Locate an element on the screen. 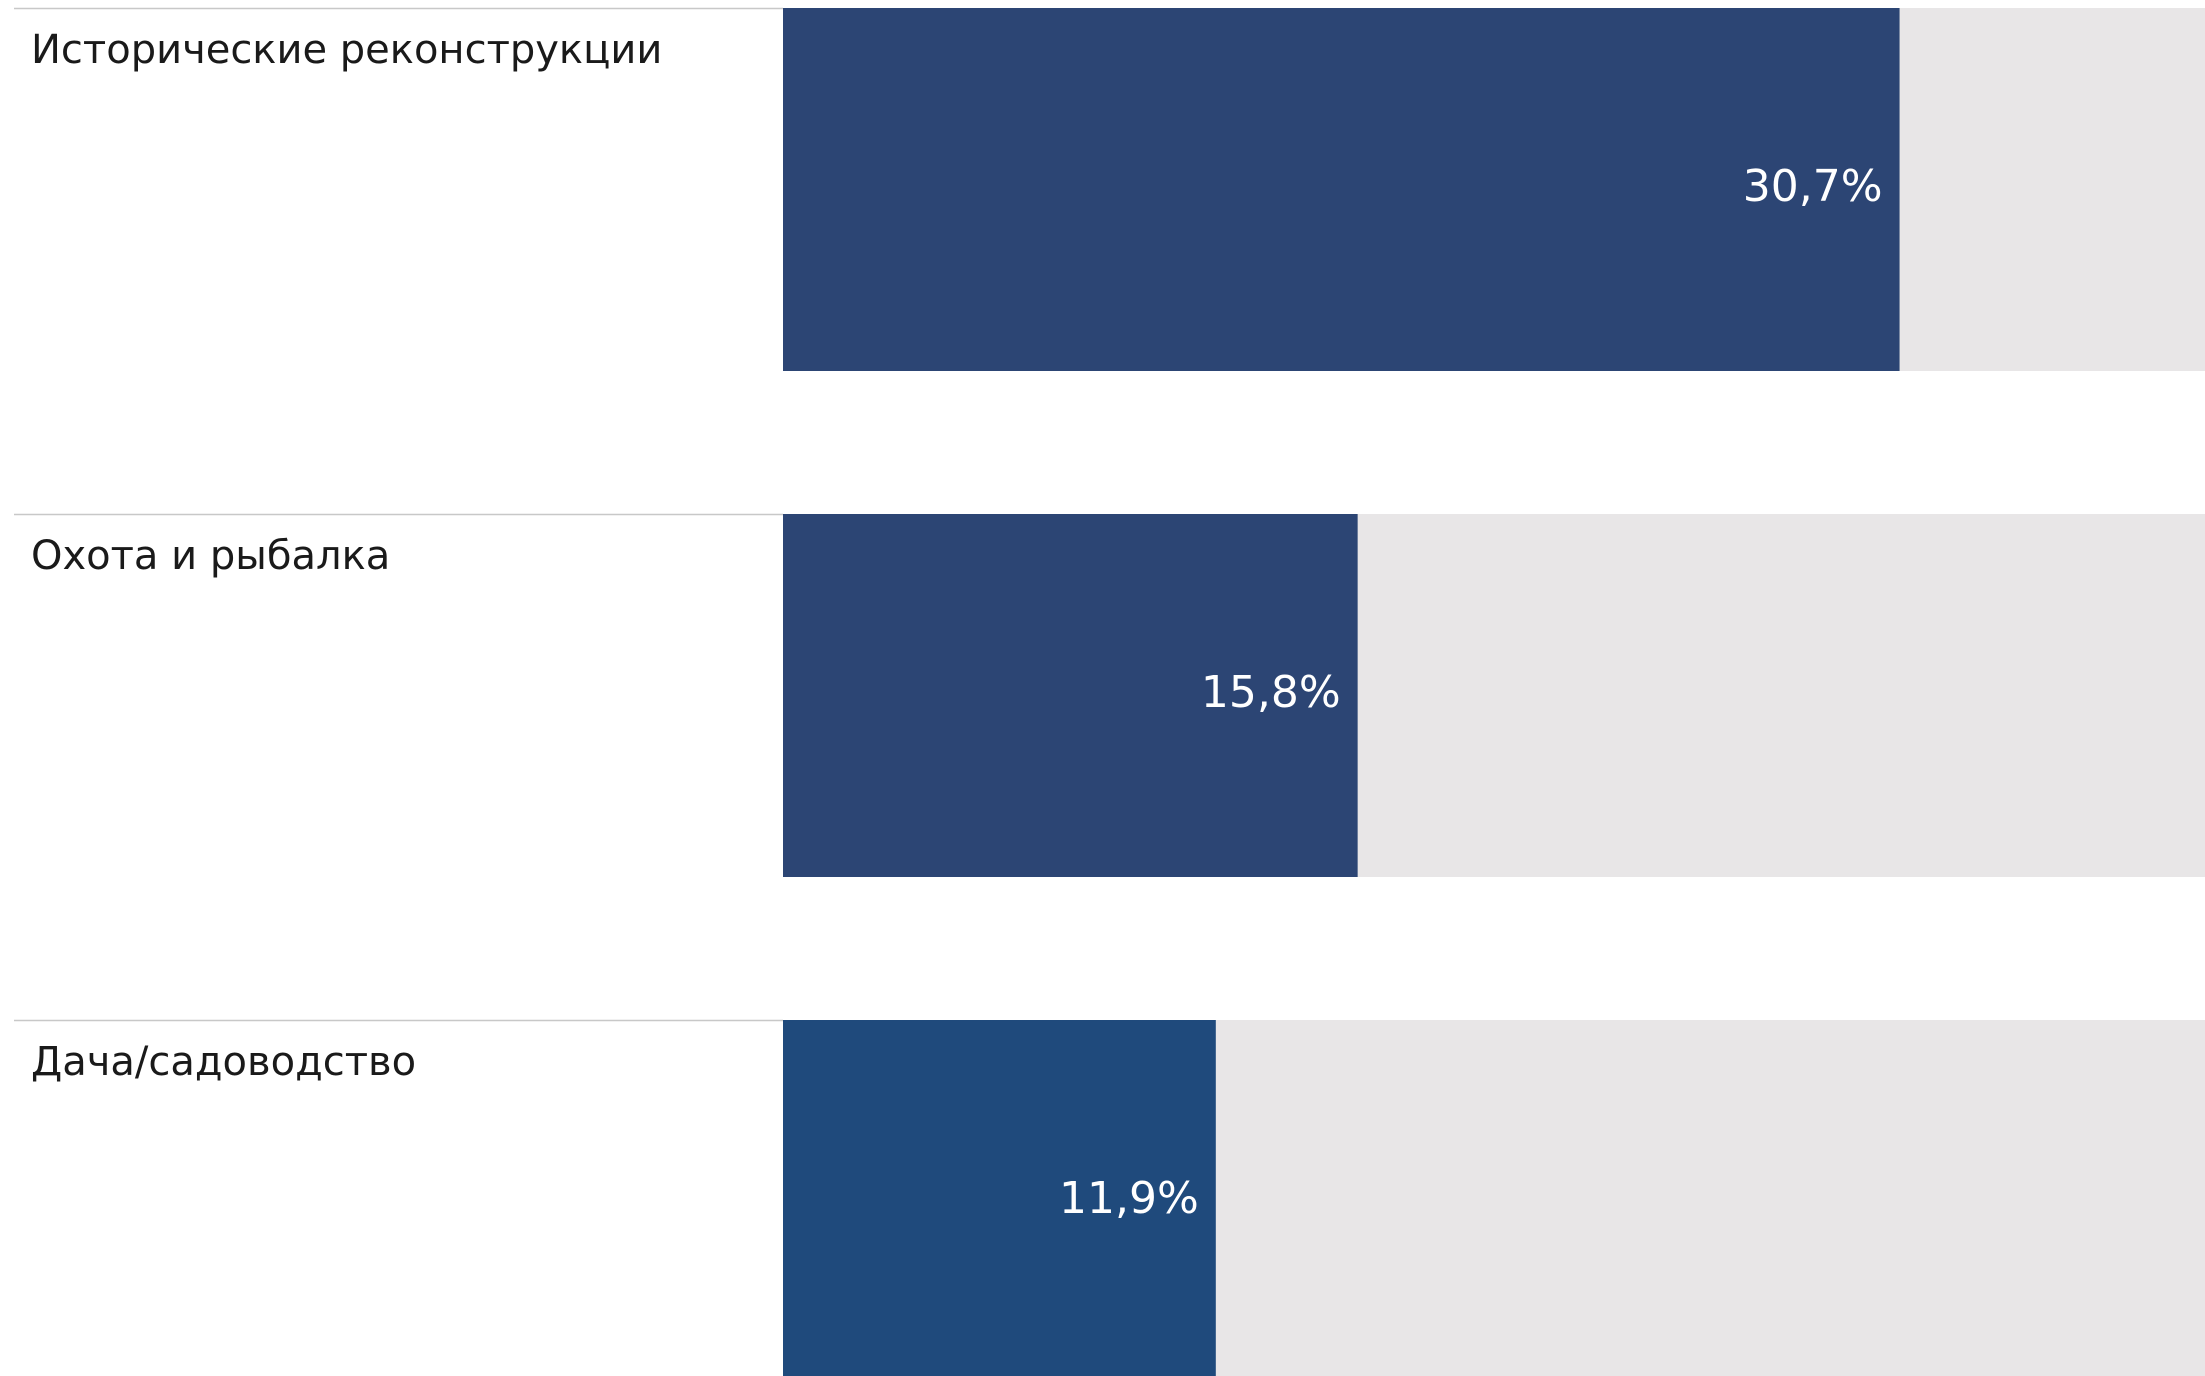 The height and width of the screenshot is (1376, 2205). value-label: 30,7% is located at coordinates (1813, 186).